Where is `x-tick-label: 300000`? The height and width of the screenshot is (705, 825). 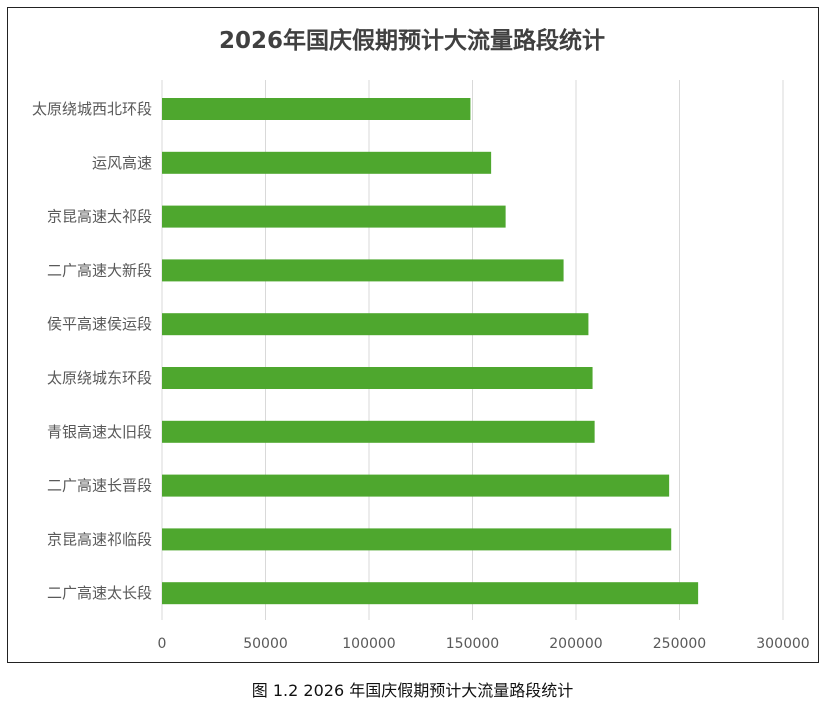 x-tick-label: 300000 is located at coordinates (782, 644).